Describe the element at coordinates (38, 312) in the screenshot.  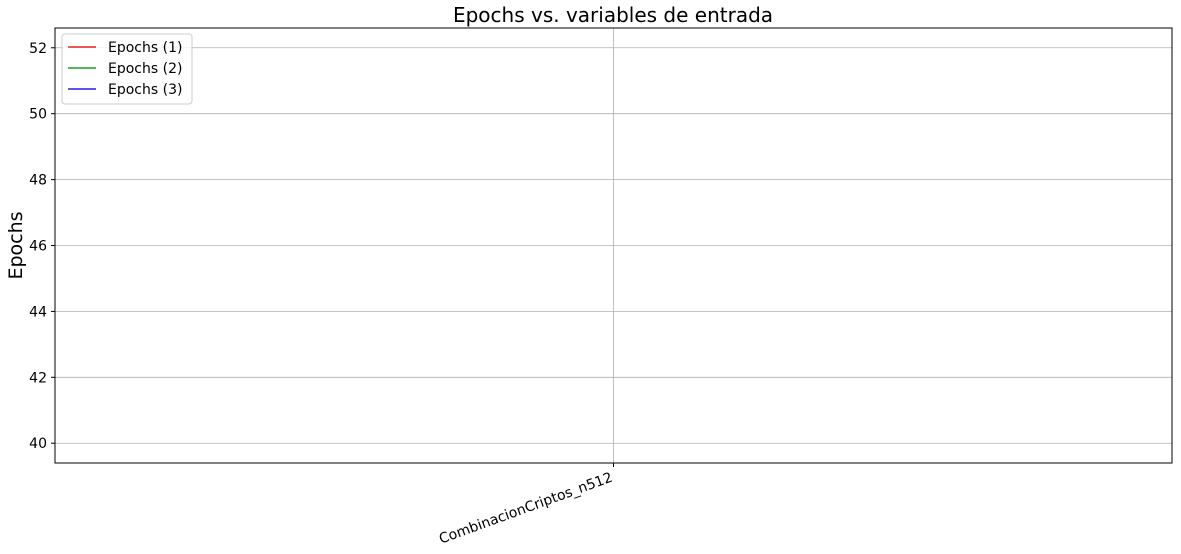
I see `y-tick-label: 44` at that location.